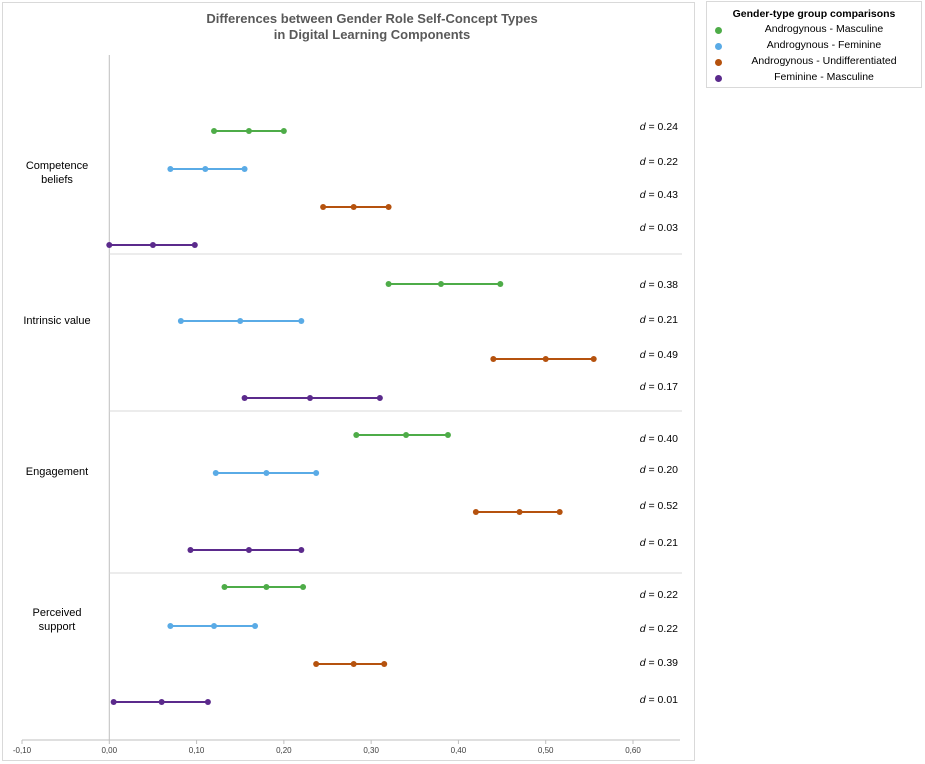  Describe the element at coordinates (824, 45) in the screenshot. I see `legend-label: Androgynous - Feminine` at that location.